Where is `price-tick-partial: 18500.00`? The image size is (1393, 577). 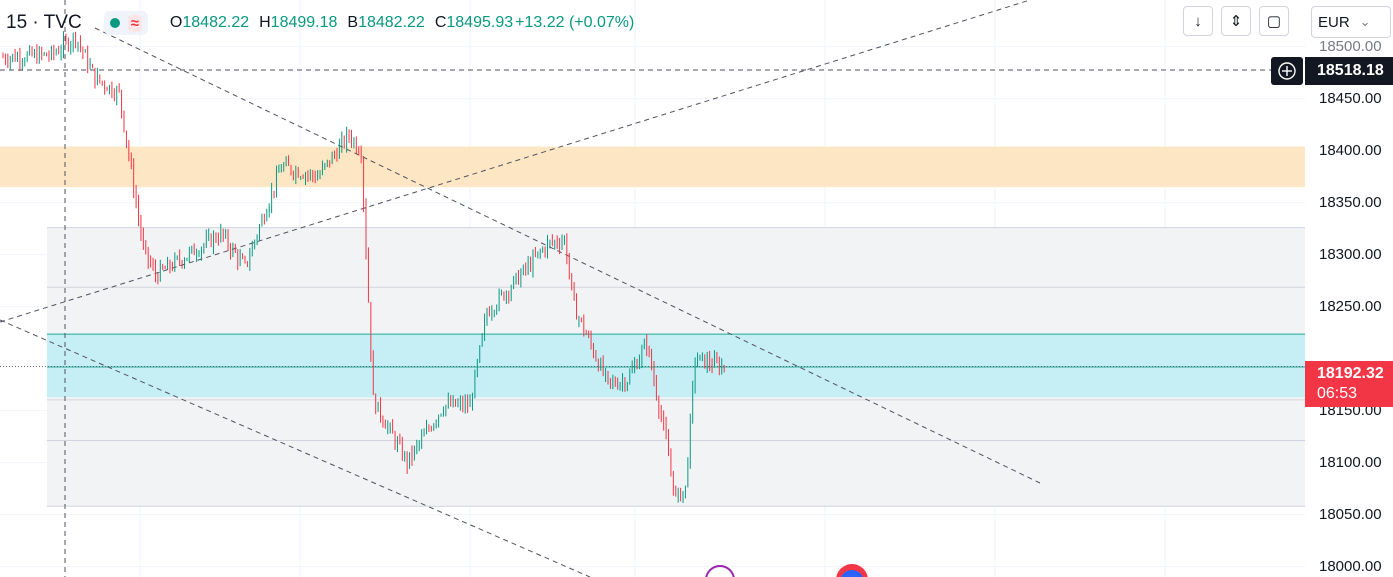
price-tick-partial: 18500.00 is located at coordinates (1350, 46).